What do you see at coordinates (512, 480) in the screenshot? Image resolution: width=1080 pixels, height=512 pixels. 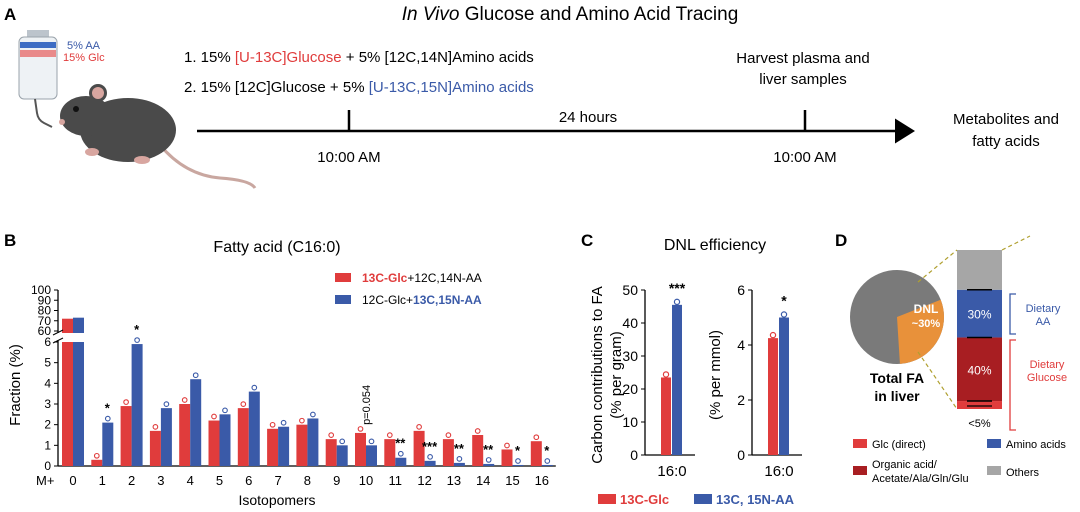 I see `x-tick-label: 15` at bounding box center [512, 480].